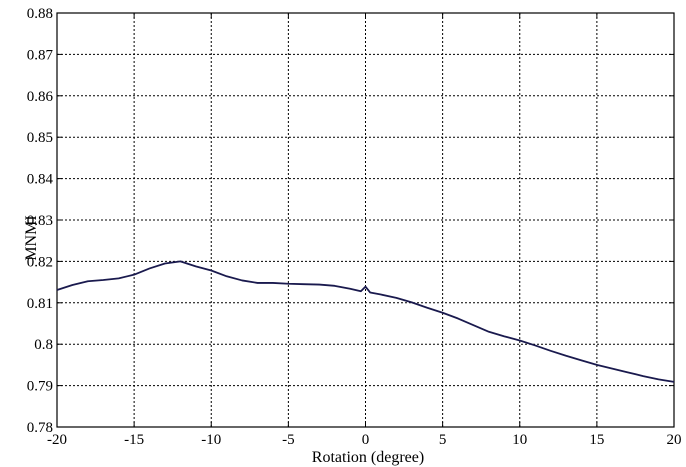 The height and width of the screenshot is (467, 686). I want to click on y-tick-label: 0.8, so click(43, 345).